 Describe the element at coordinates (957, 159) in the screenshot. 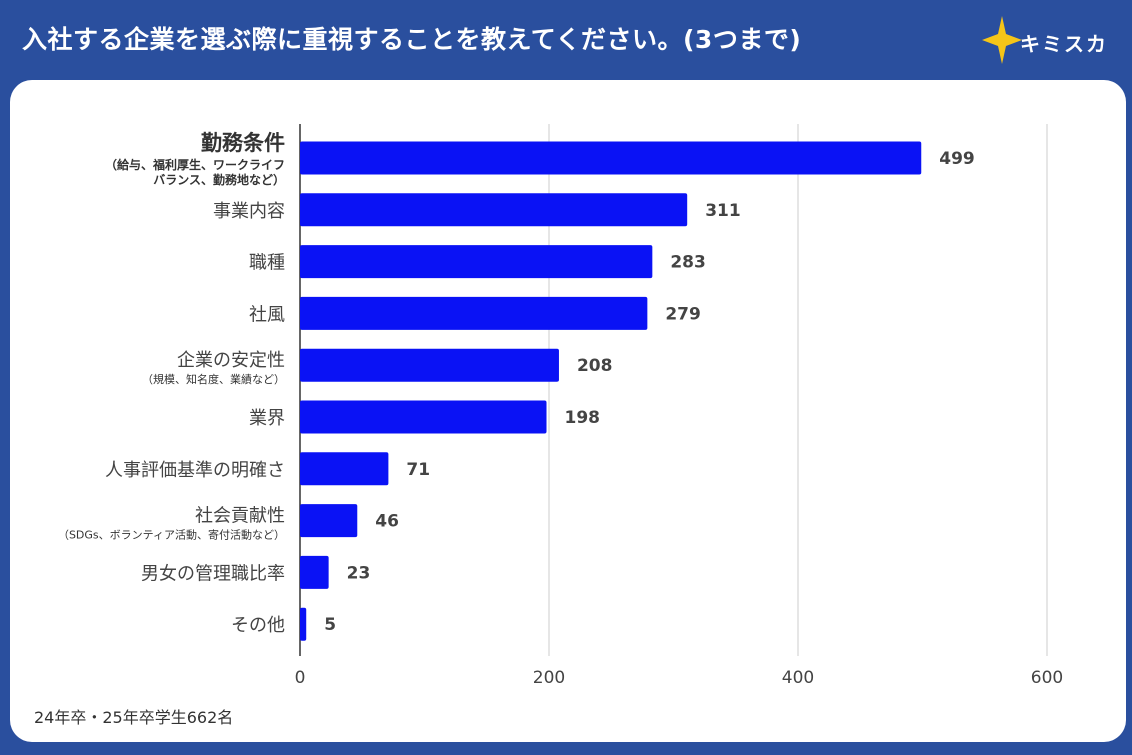

I see `data-label: 499` at that location.